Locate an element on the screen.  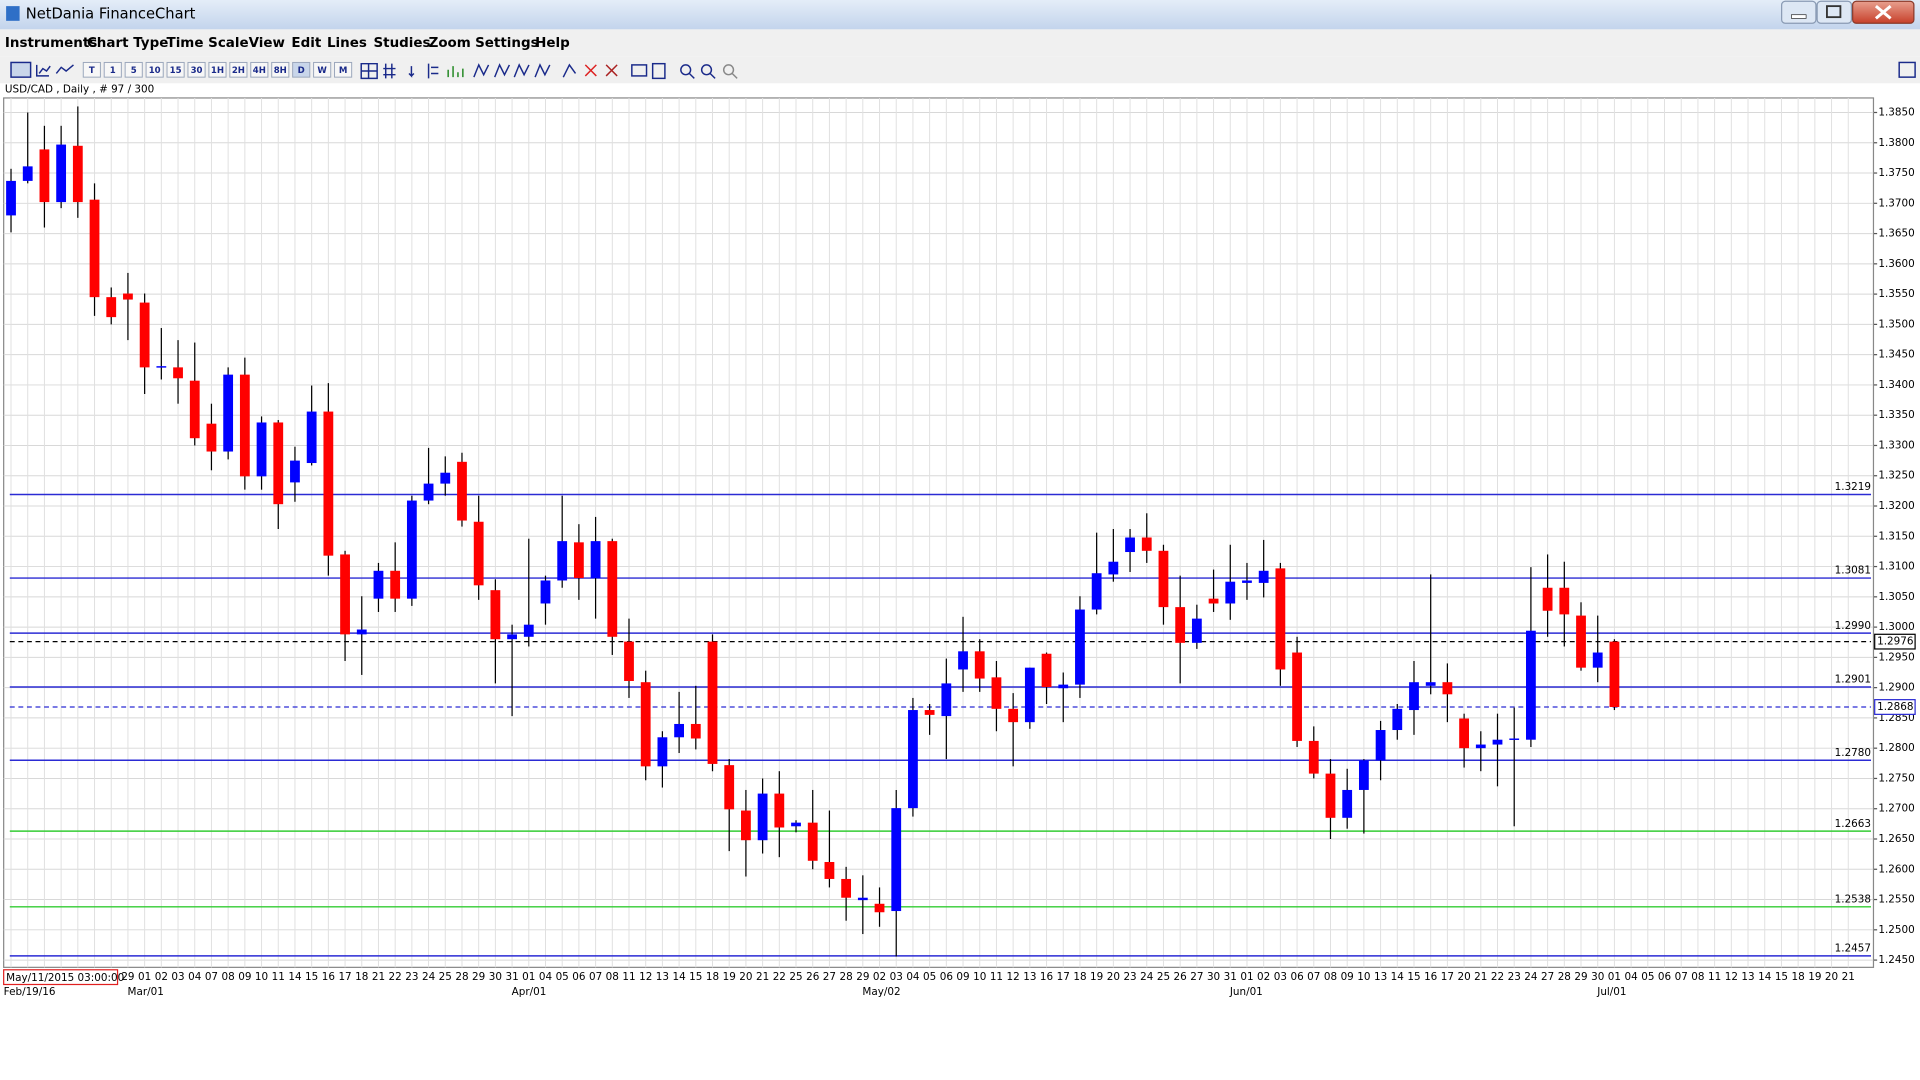
menu-item: View is located at coordinates (267, 43).